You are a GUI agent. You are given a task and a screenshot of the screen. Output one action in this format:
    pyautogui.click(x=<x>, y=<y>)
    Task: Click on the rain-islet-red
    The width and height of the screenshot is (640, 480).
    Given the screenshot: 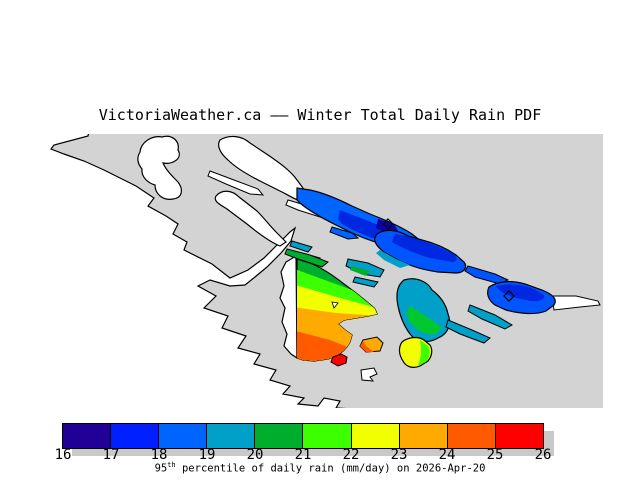 What is the action you would take?
    pyautogui.click(x=339, y=360)
    